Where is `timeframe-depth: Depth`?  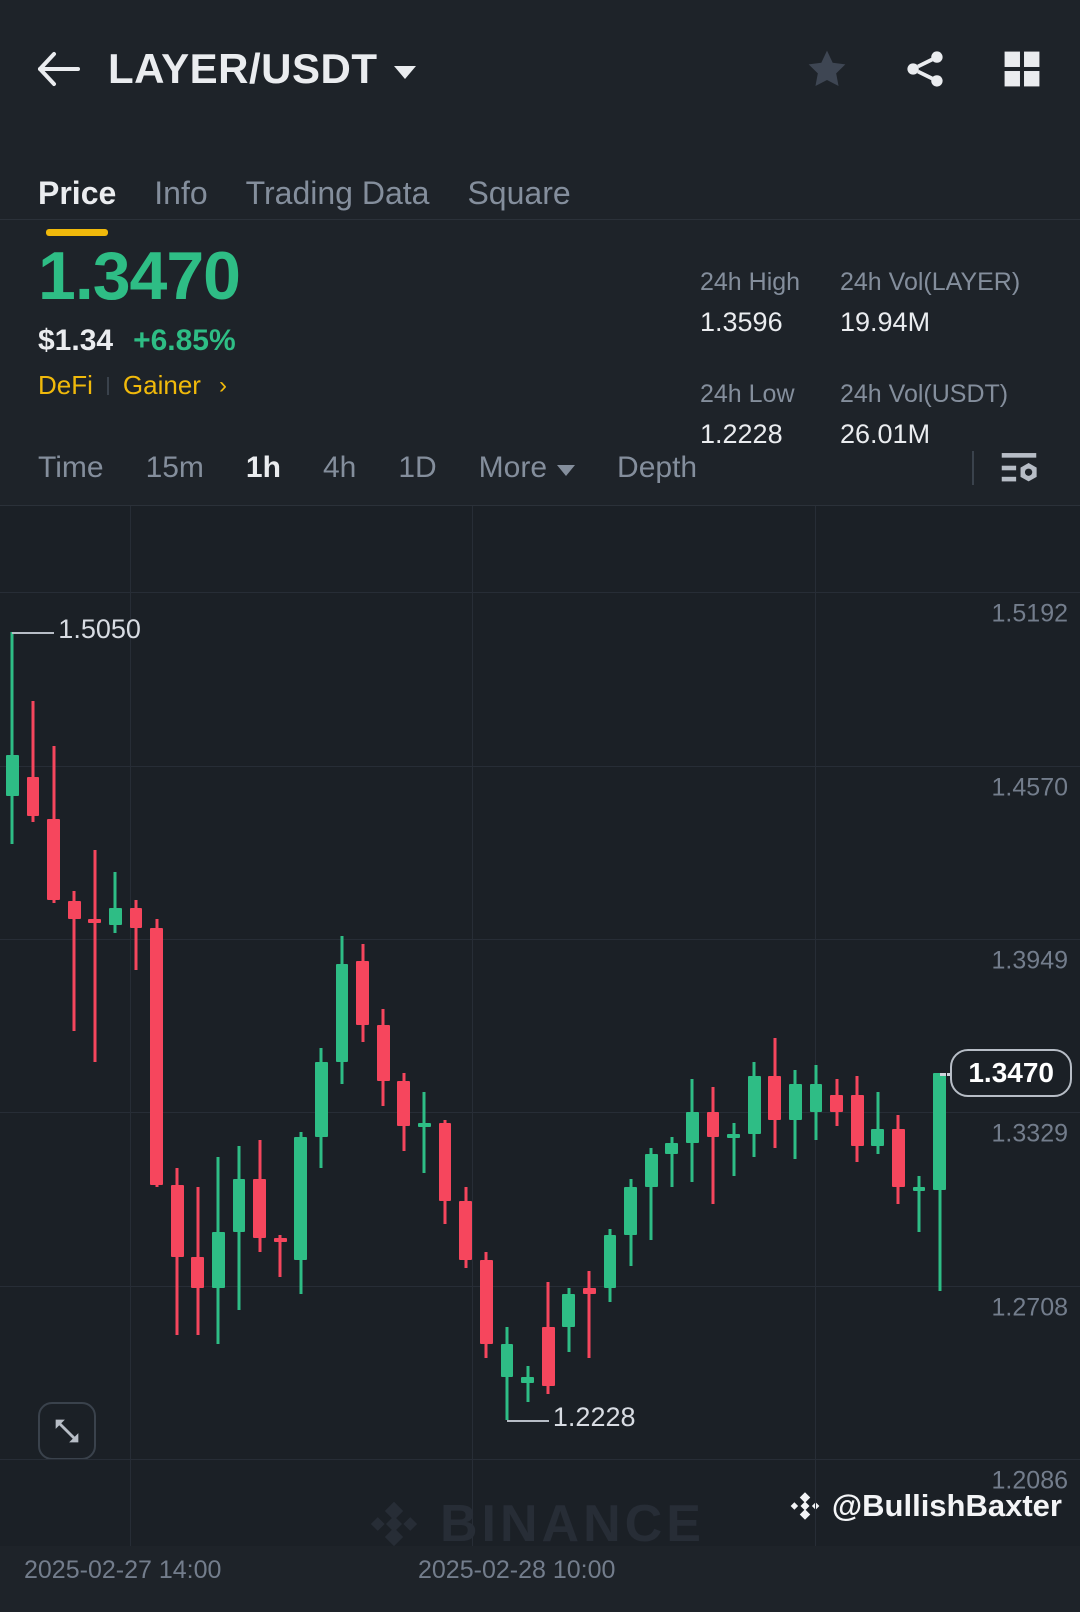
timeframe-depth: Depth is located at coordinates (657, 467).